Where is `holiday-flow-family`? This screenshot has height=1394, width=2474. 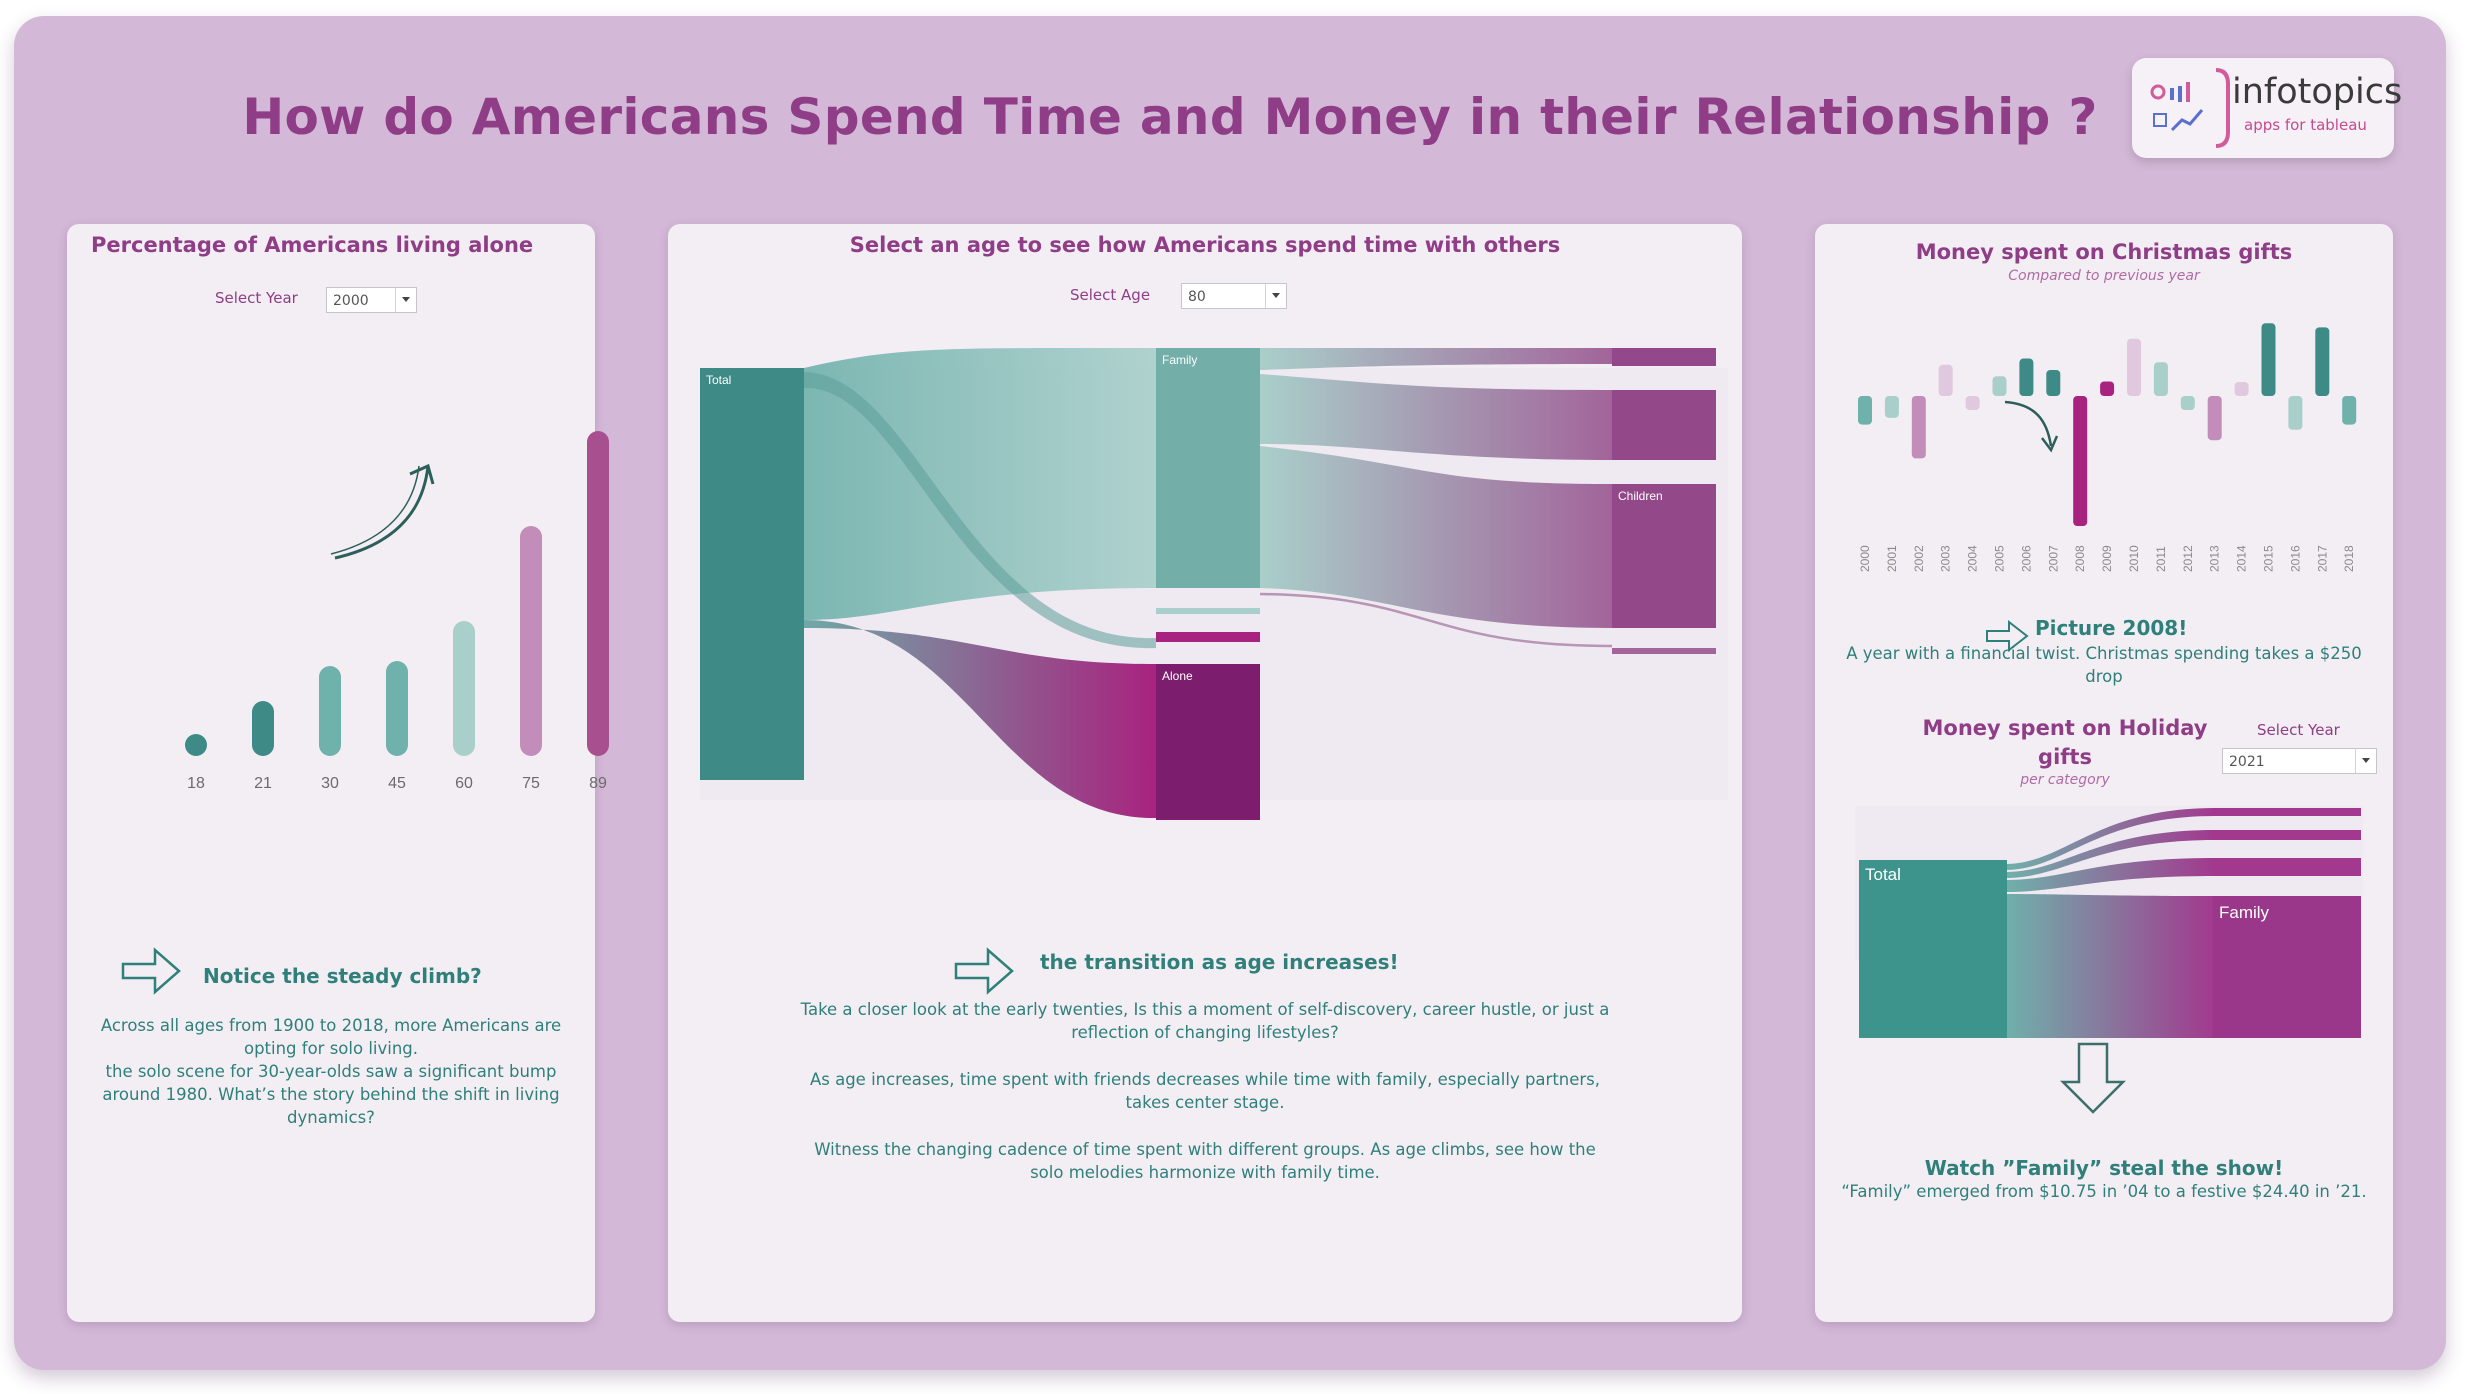
holiday-flow-family is located at coordinates (2110, 966).